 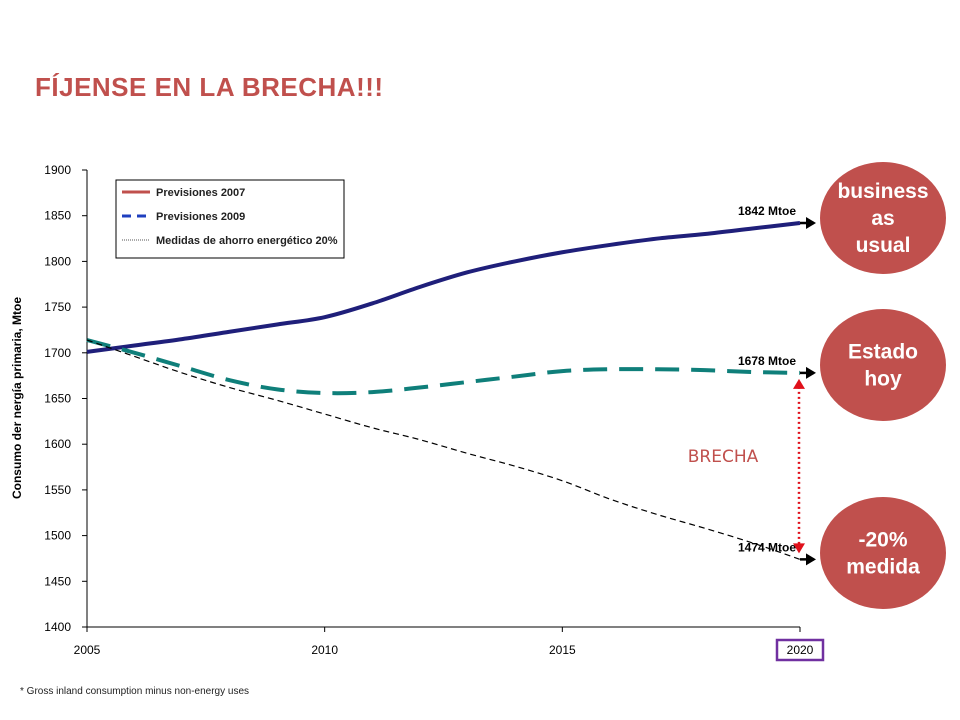 I want to click on y-tick-label: 1600, so click(x=57, y=444).